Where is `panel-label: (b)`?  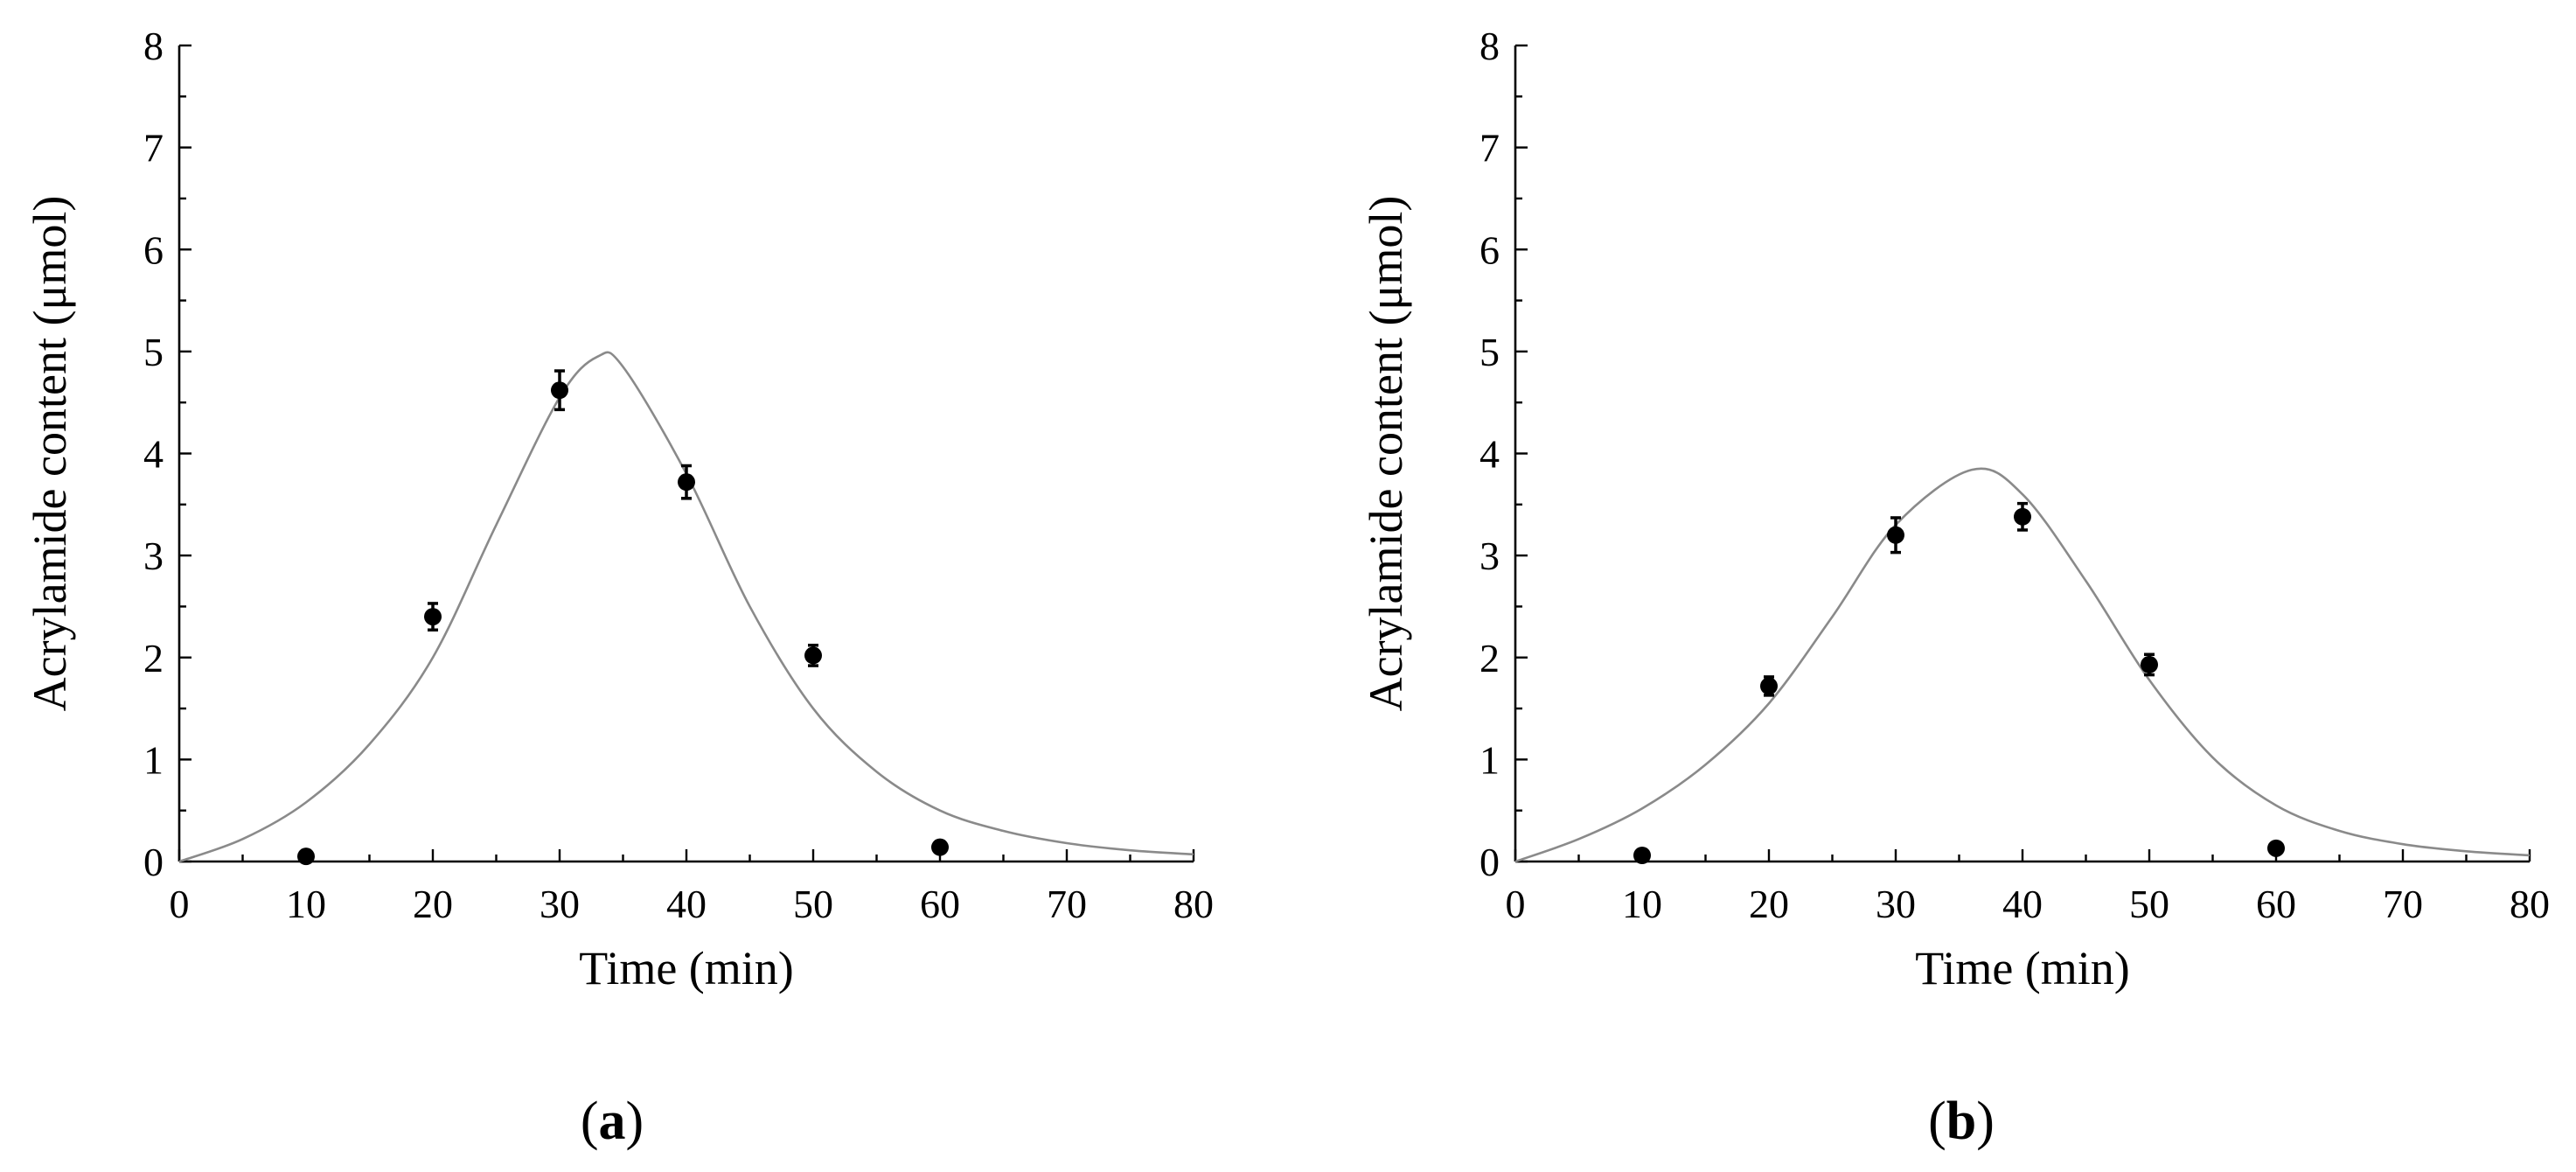
panel-label: (b) is located at coordinates (1961, 1121).